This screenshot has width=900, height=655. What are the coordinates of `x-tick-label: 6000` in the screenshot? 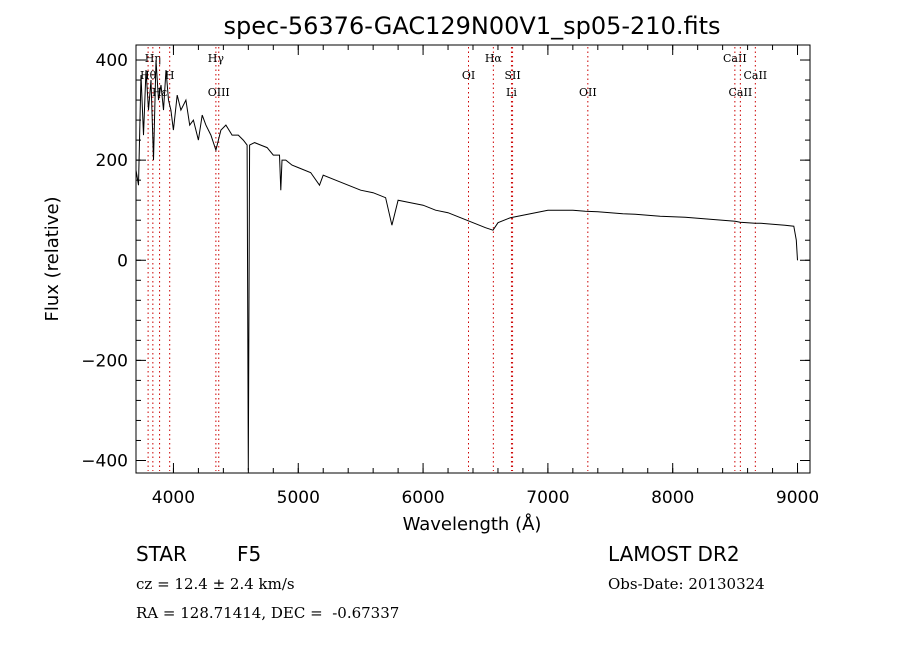 It's located at (422, 498).